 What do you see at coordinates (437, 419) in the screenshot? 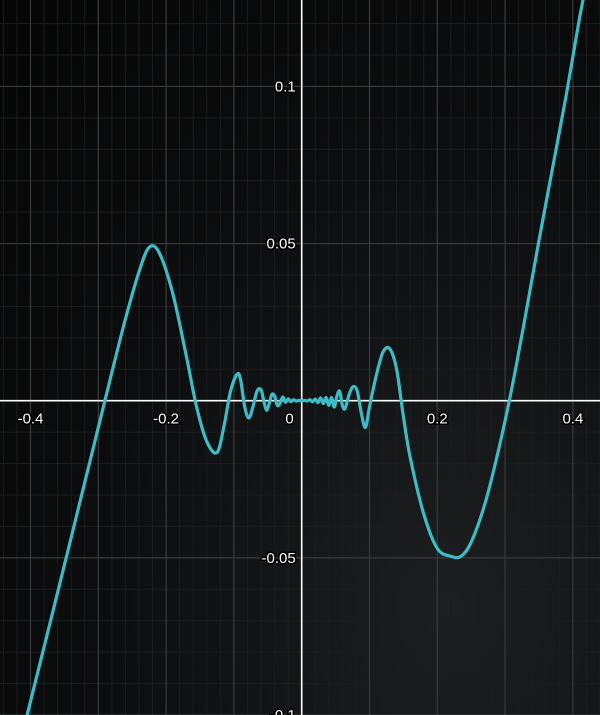
I see `x-tick-label: 0.2` at bounding box center [437, 419].